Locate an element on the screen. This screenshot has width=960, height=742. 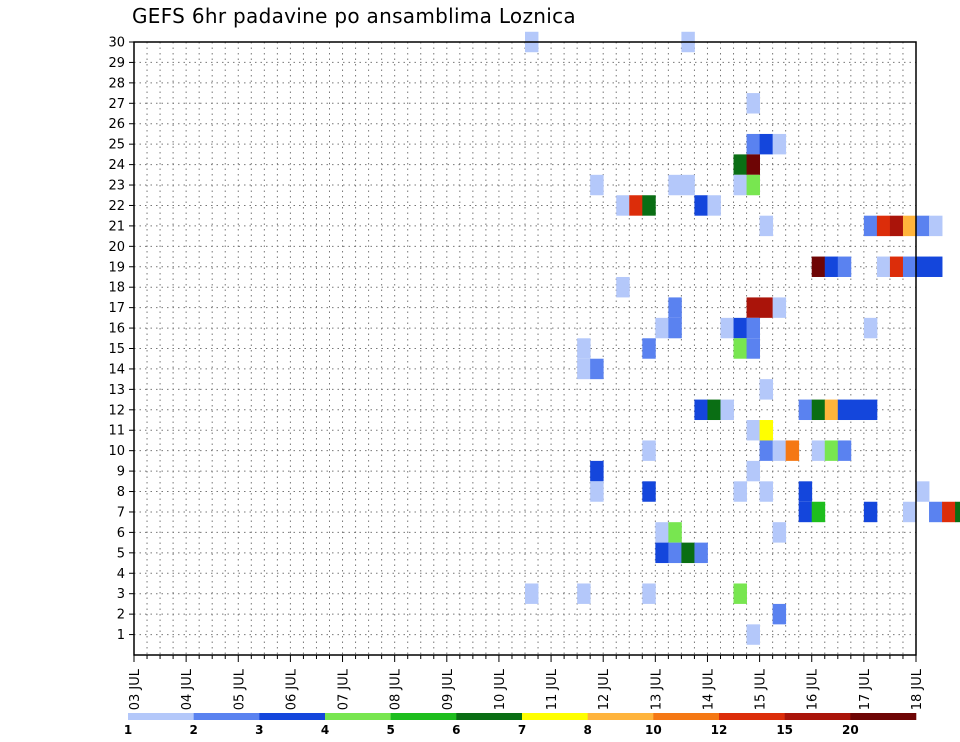
legend-label: 15 is located at coordinates (784, 730).